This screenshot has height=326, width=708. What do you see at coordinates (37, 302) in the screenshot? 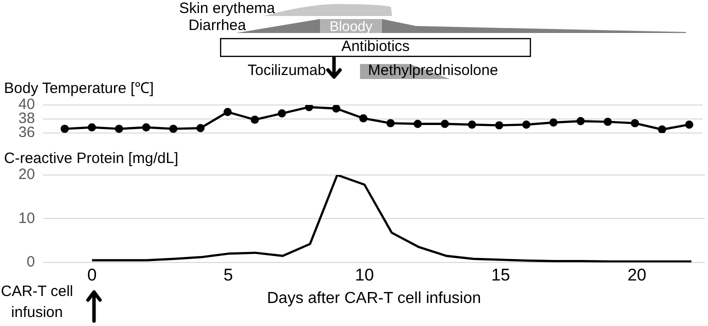
I see `text: CAR-T cell infusion` at bounding box center [37, 302].